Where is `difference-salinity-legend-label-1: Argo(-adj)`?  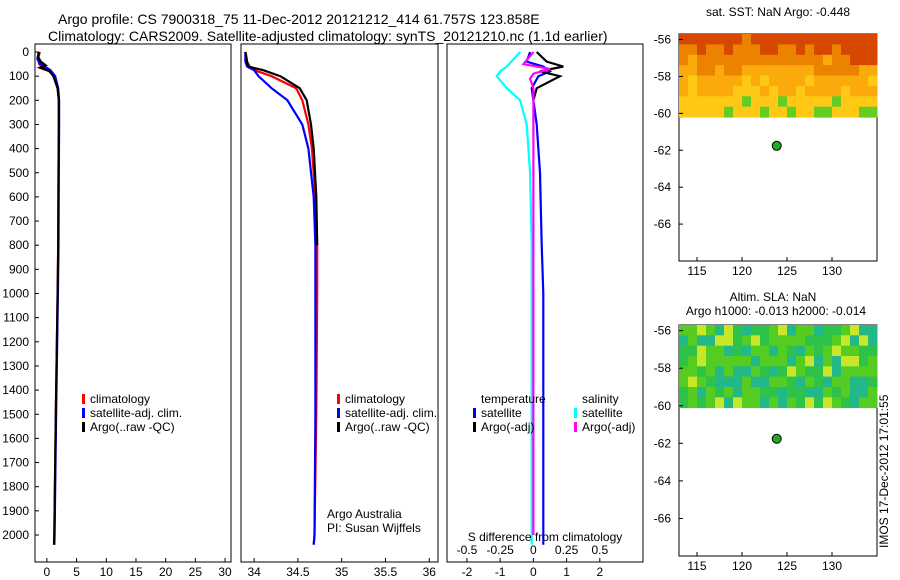 difference-salinity-legend-label-1: Argo(-adj) is located at coordinates (608, 427).